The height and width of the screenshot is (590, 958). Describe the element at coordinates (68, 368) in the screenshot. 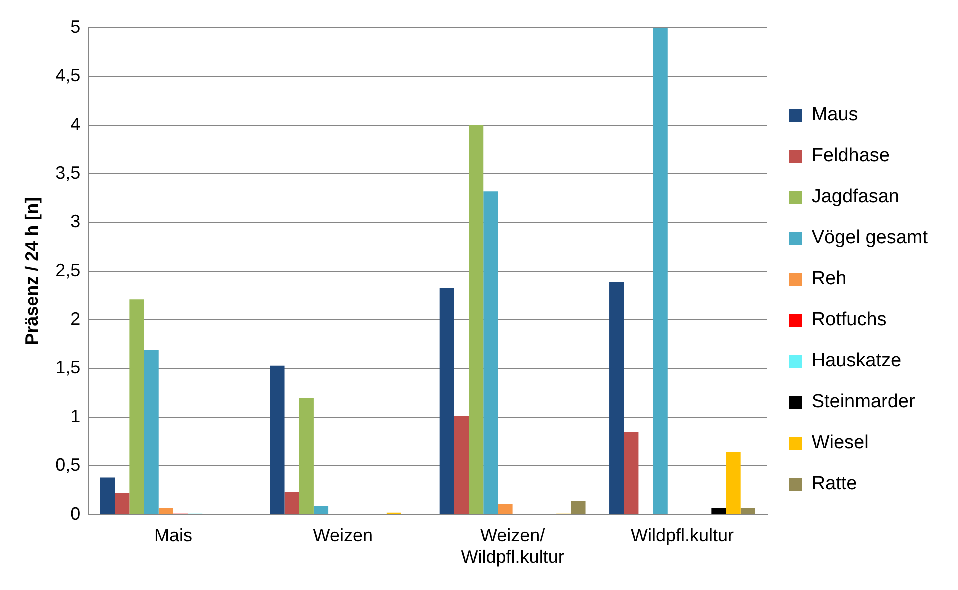

I see `y-tick-label: 1,5` at that location.